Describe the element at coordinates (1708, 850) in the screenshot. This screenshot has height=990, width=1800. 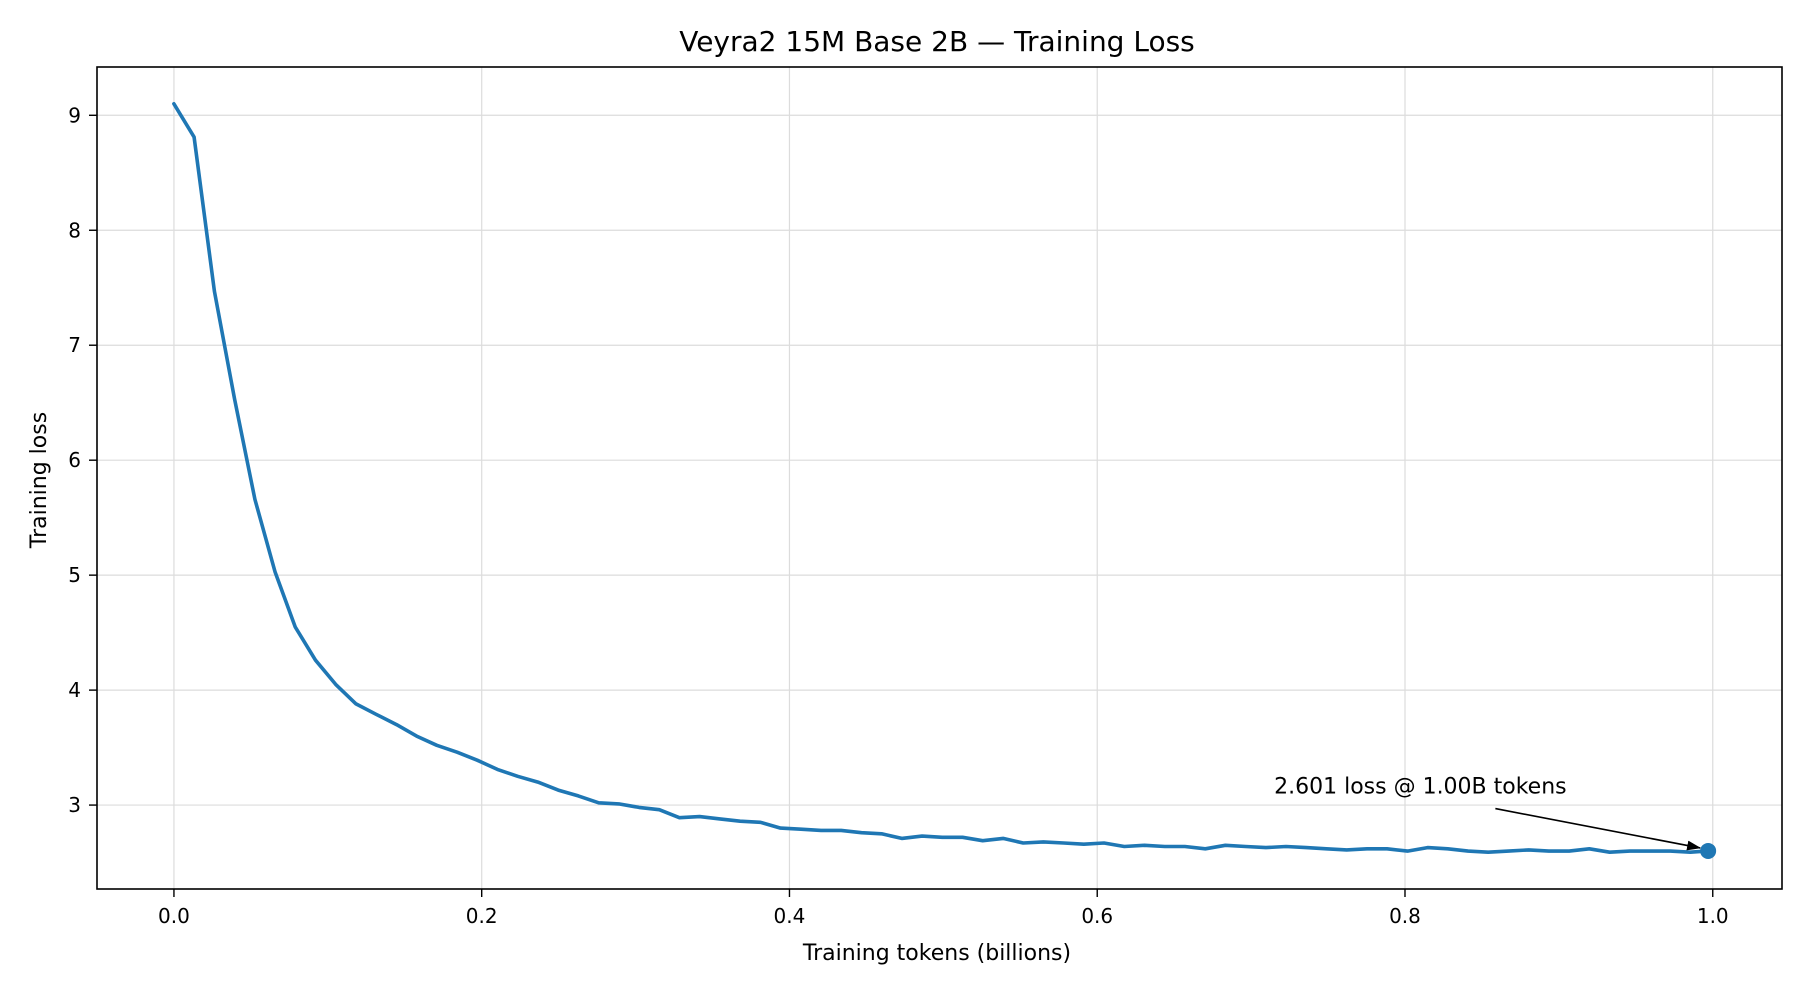
I see `final-loss-marker` at that location.